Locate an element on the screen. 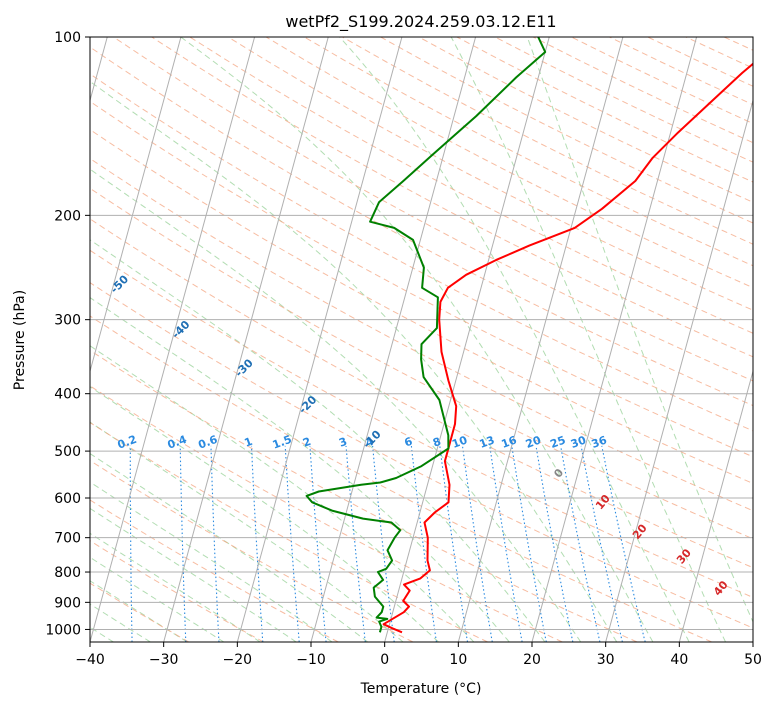 The height and width of the screenshot is (708, 775). mixing-ratio-label: 0.2 is located at coordinates (127, 442).